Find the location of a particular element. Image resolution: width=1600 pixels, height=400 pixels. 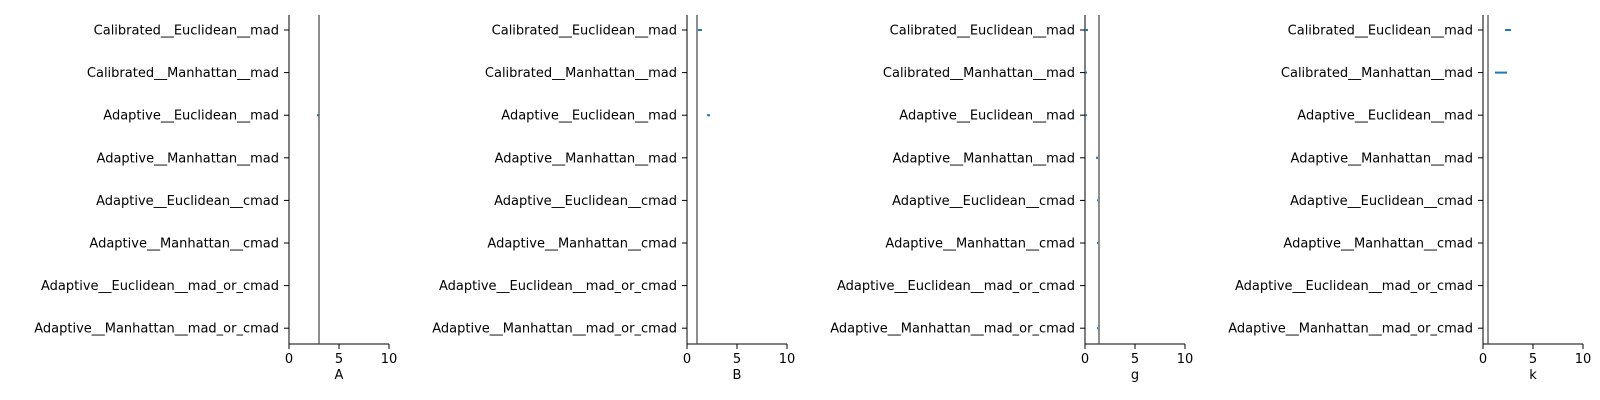

x-axis-label: B is located at coordinates (737, 375).